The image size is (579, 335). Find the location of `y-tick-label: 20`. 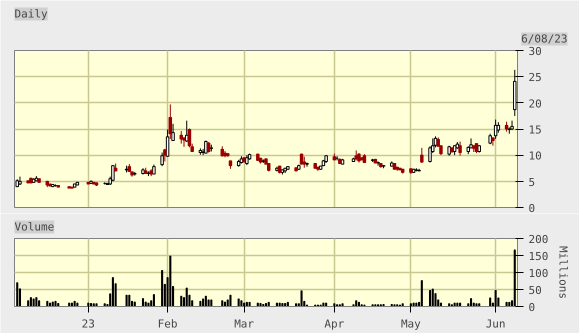

y-tick-label: 20 is located at coordinates (535, 103).